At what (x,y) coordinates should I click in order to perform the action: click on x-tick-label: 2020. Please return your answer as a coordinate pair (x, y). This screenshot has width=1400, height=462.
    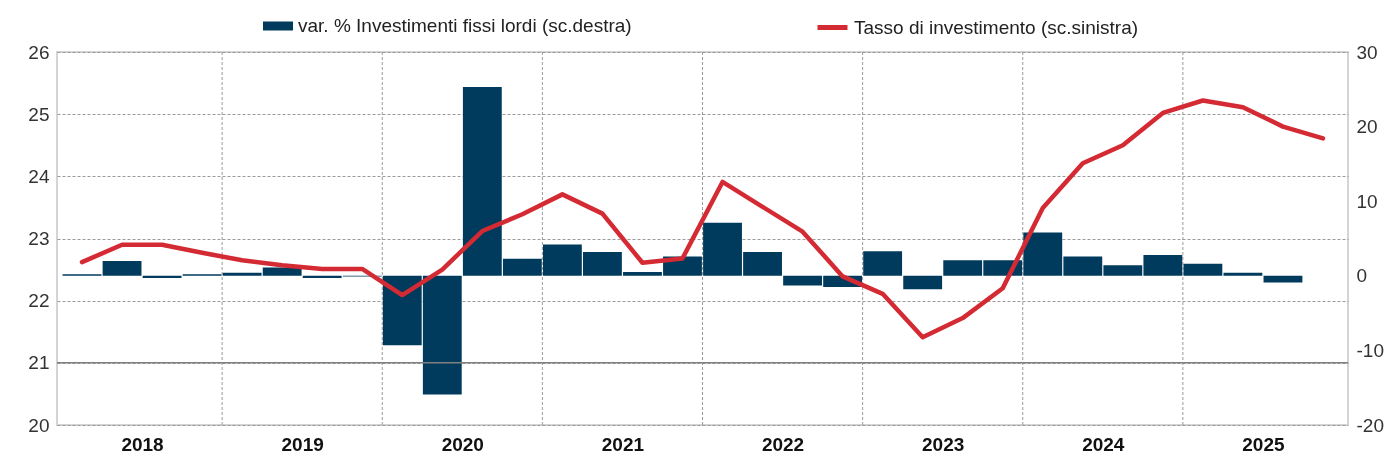
    Looking at the image, I should click on (462, 444).